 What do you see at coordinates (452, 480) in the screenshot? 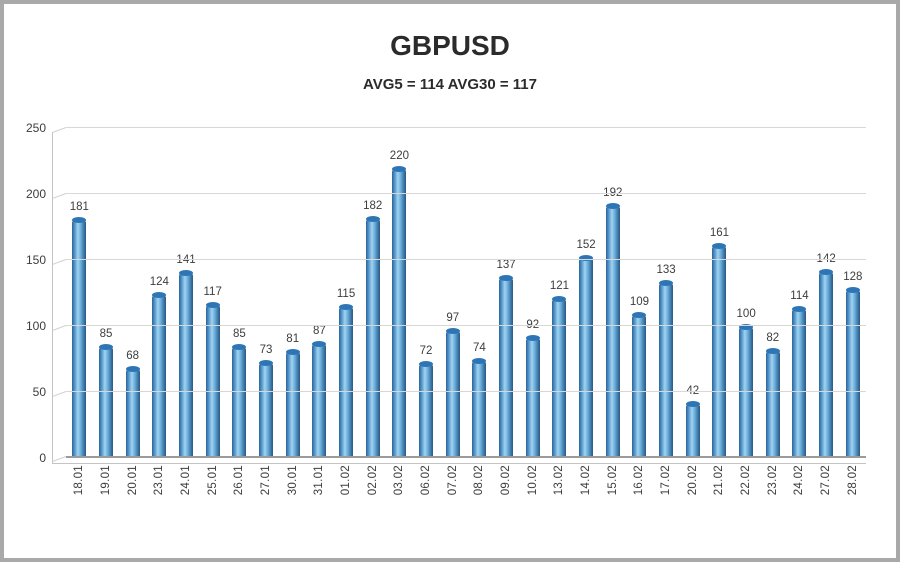
I see `x-tick-label: 07.02` at bounding box center [452, 480].